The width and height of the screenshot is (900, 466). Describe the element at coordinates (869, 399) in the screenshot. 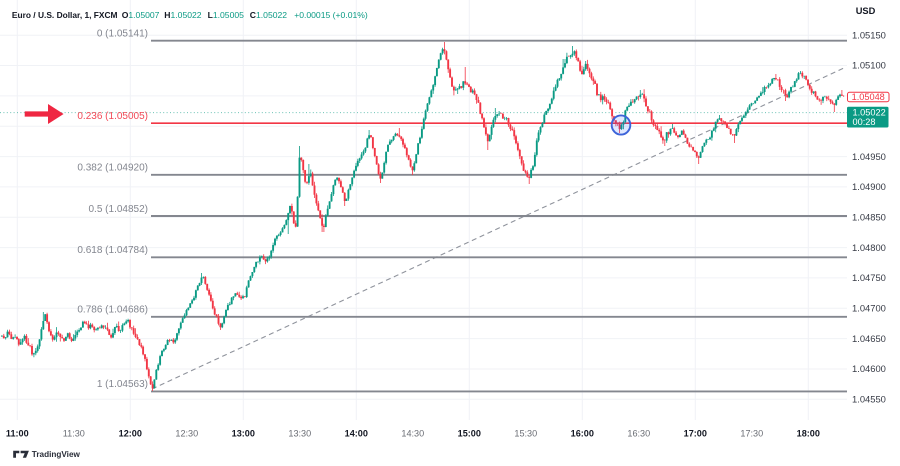

I see `svg-text: 1.04550` at that location.